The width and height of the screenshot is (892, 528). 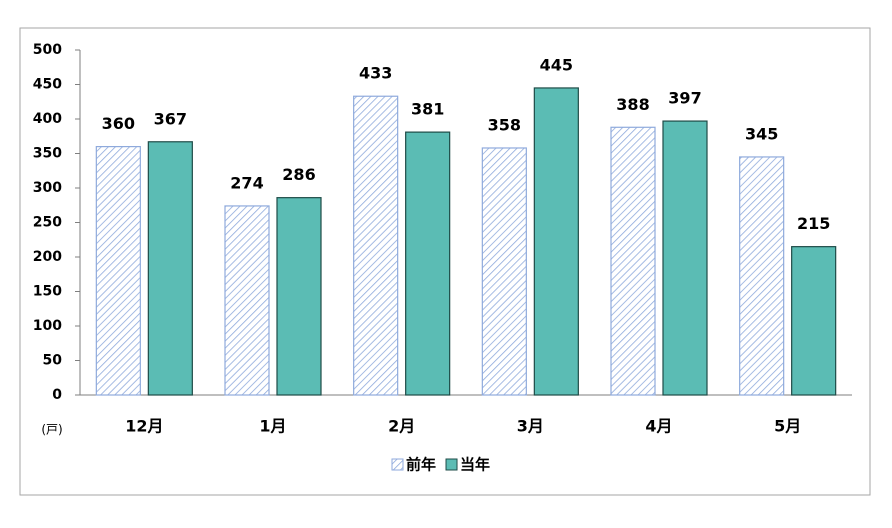 What do you see at coordinates (475, 465) in the screenshot?
I see `legend-label: 当年` at bounding box center [475, 465].